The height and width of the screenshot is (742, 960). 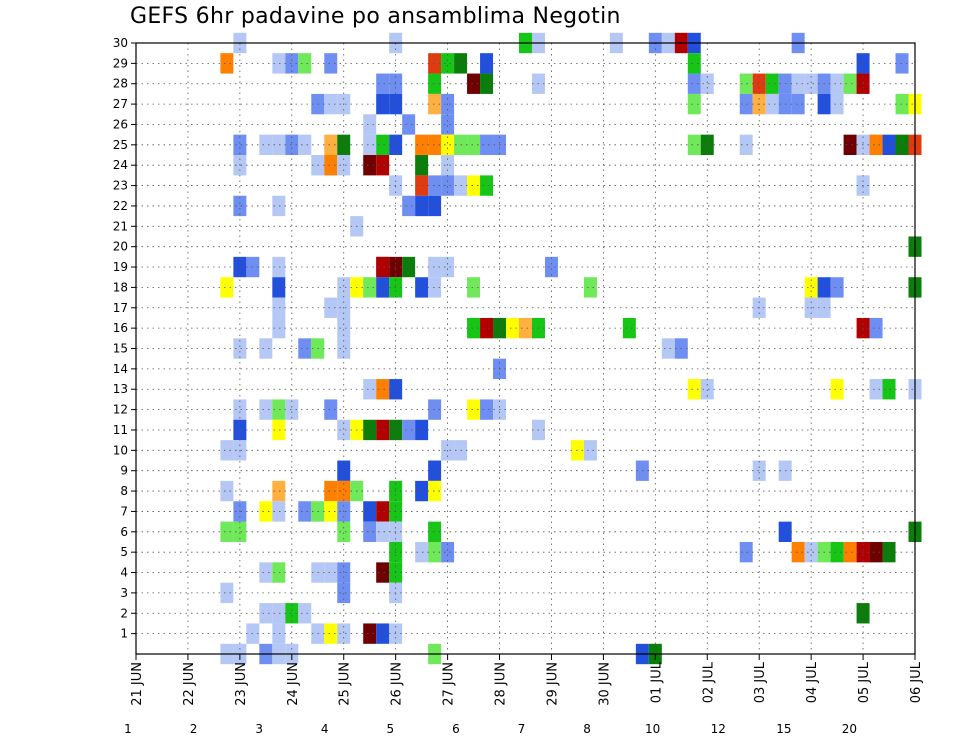 What do you see at coordinates (708, 682) in the screenshot?
I see `x-tick-label: 02 JUL` at bounding box center [708, 682].